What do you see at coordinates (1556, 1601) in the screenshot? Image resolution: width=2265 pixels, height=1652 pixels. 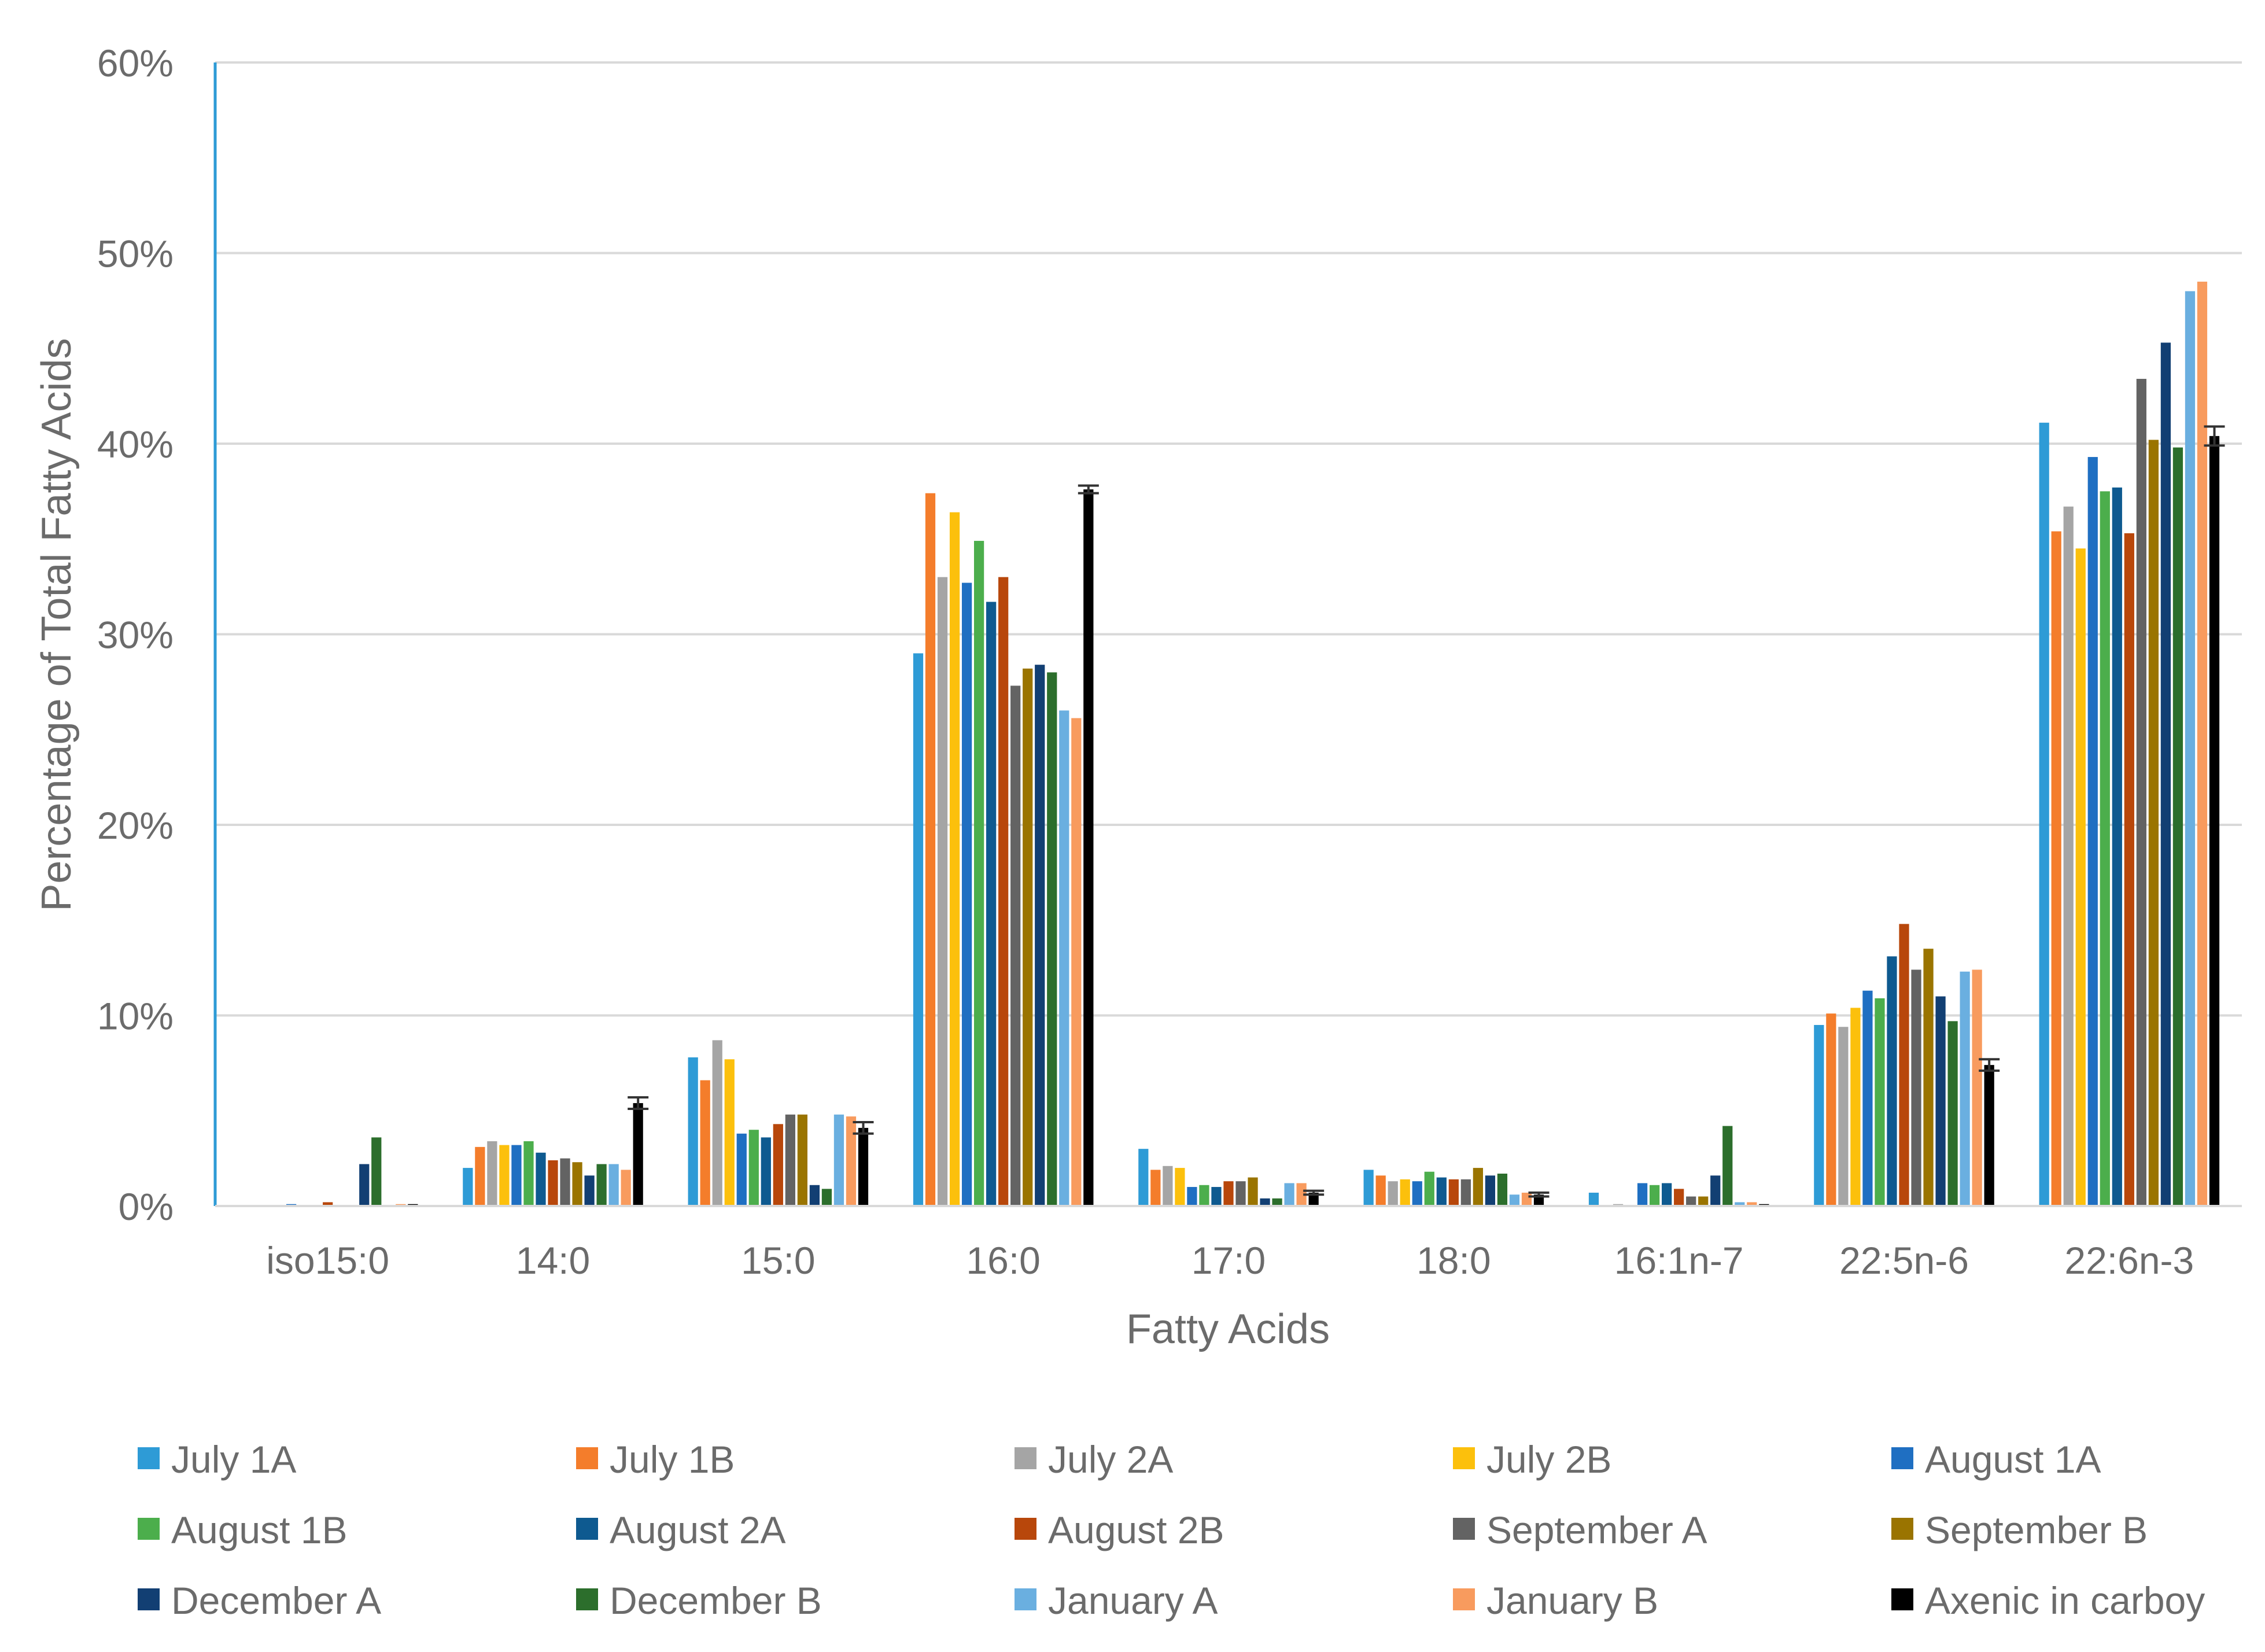 I see `legend-item: January B` at bounding box center [1556, 1601].